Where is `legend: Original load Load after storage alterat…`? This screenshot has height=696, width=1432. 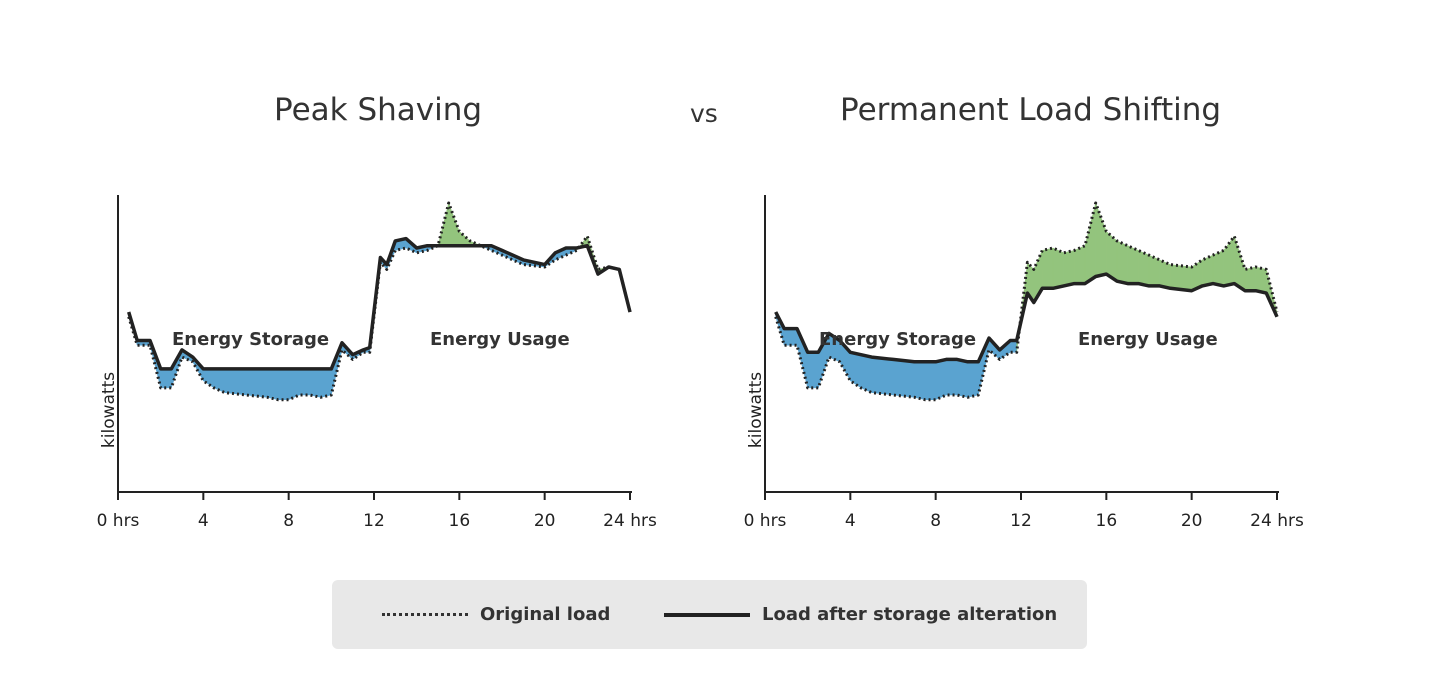
legend: Original load Load after storage alterat… is located at coordinates (709, 614).